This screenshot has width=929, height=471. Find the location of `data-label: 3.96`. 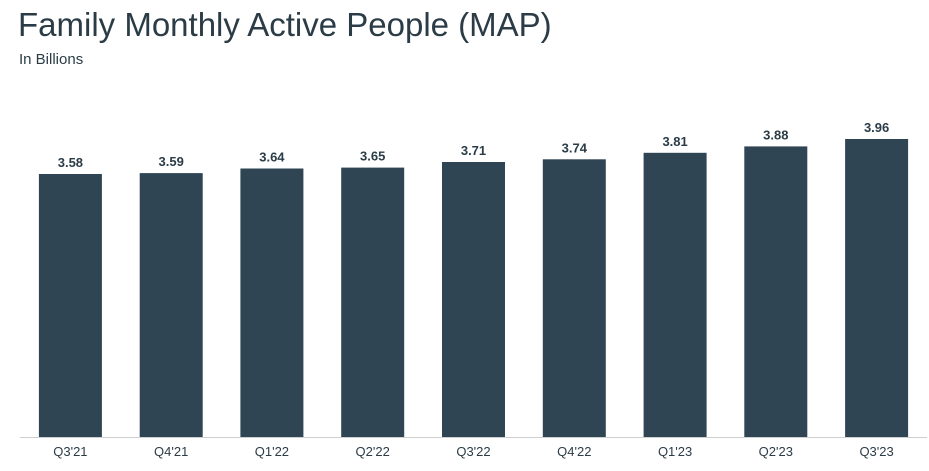

data-label: 3.96 is located at coordinates (876, 127).